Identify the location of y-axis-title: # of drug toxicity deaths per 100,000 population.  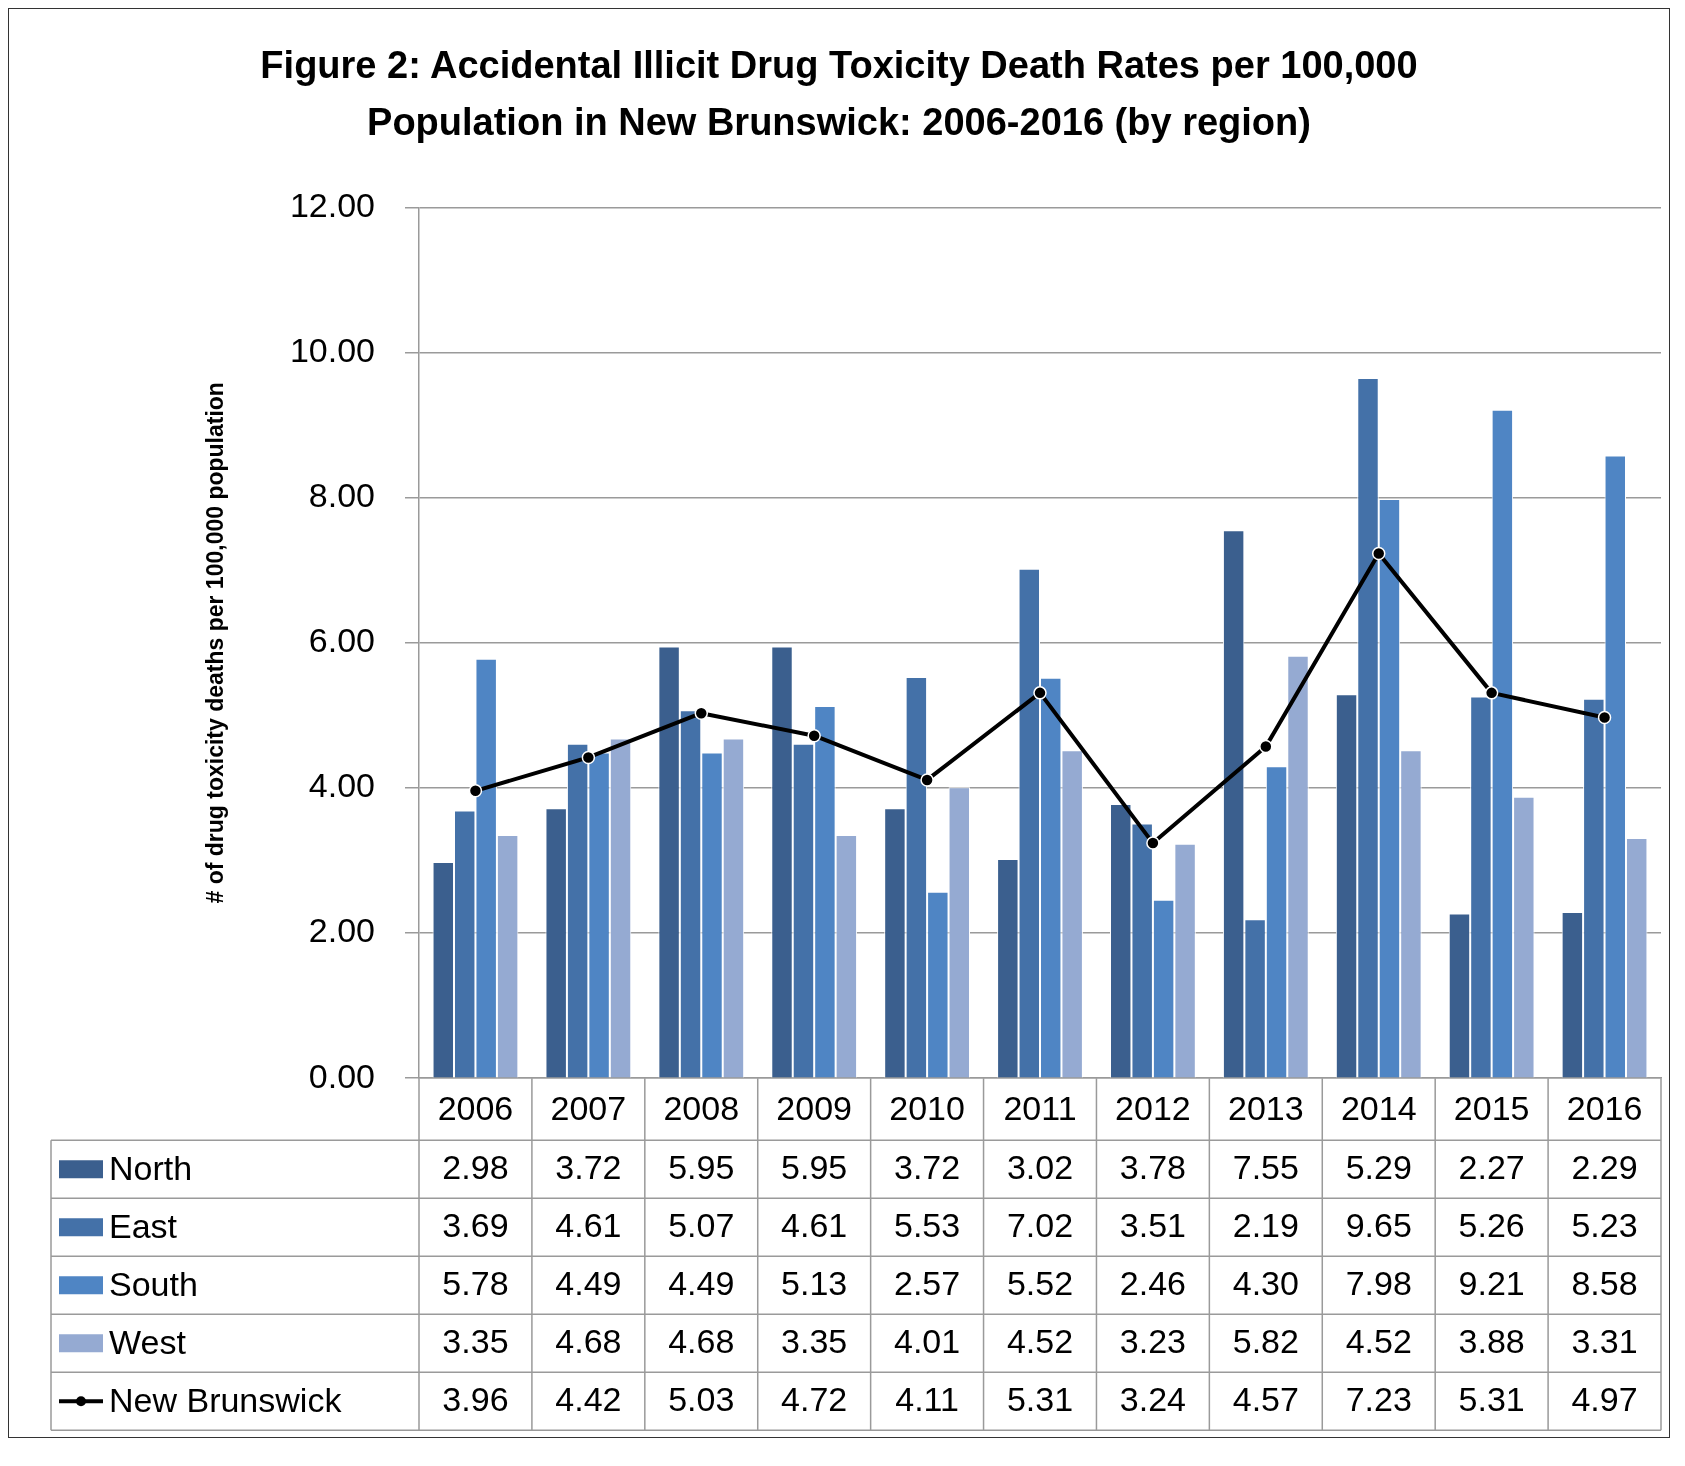
(215, 643).